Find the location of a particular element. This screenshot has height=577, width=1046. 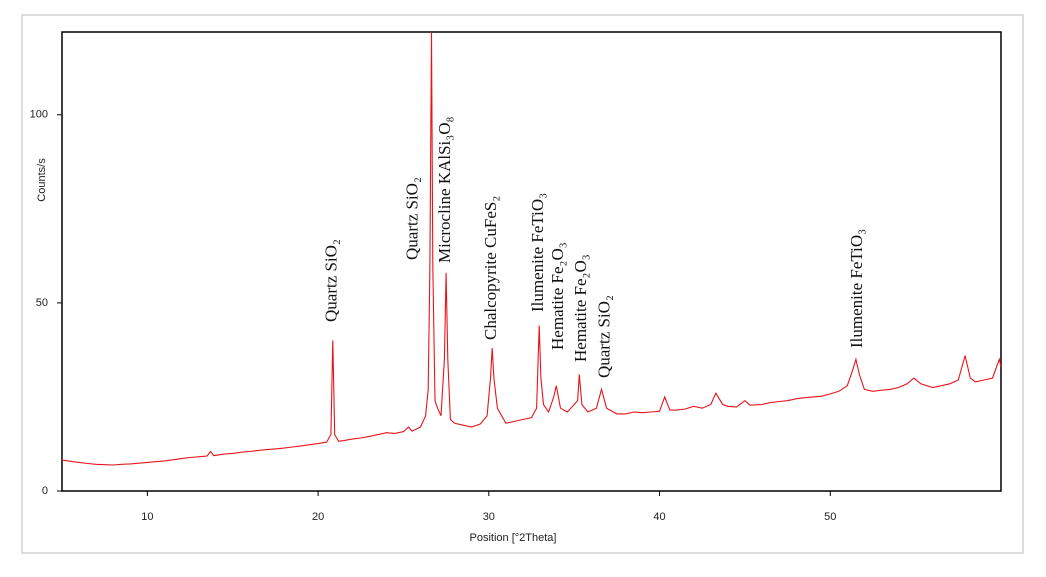

x-tick-label: 40 is located at coordinates (659, 517).